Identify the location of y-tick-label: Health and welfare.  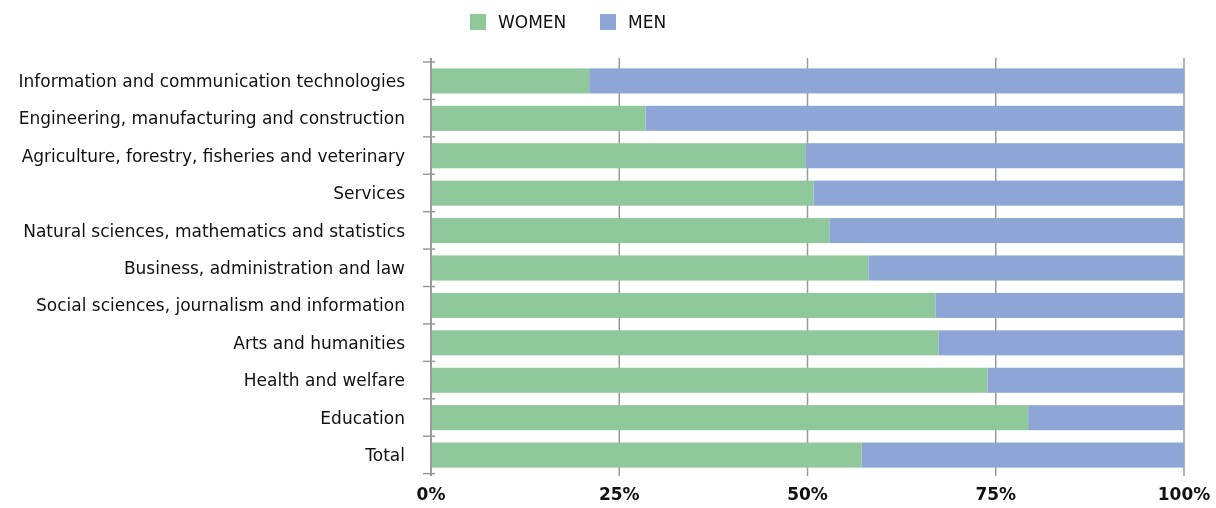
(324, 380).